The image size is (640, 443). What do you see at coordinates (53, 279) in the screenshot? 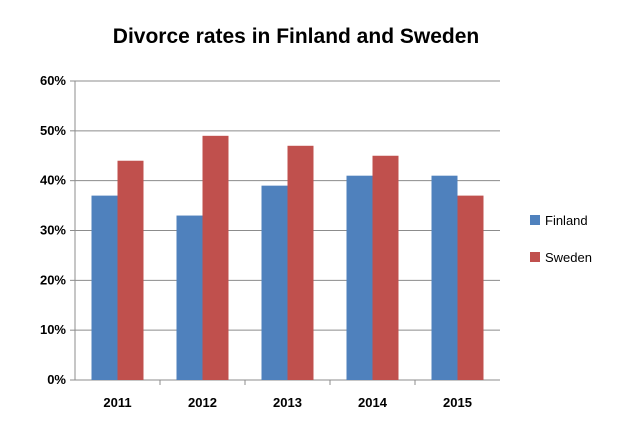
I see `y-tick-label: 20%` at bounding box center [53, 279].